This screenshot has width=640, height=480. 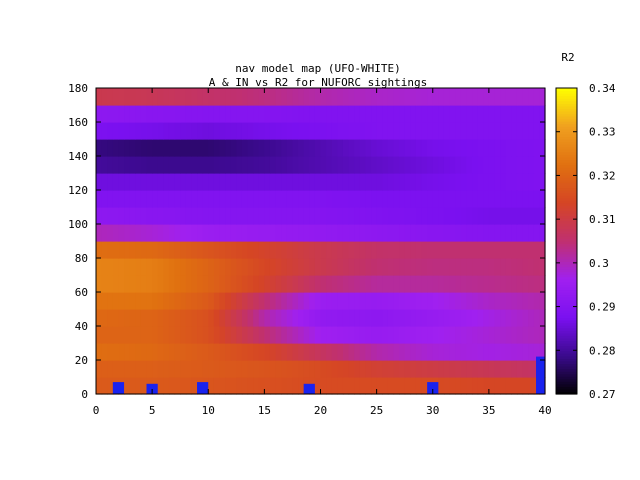 I want to click on colorbar-tick-label: 0.29, so click(x=602, y=307).